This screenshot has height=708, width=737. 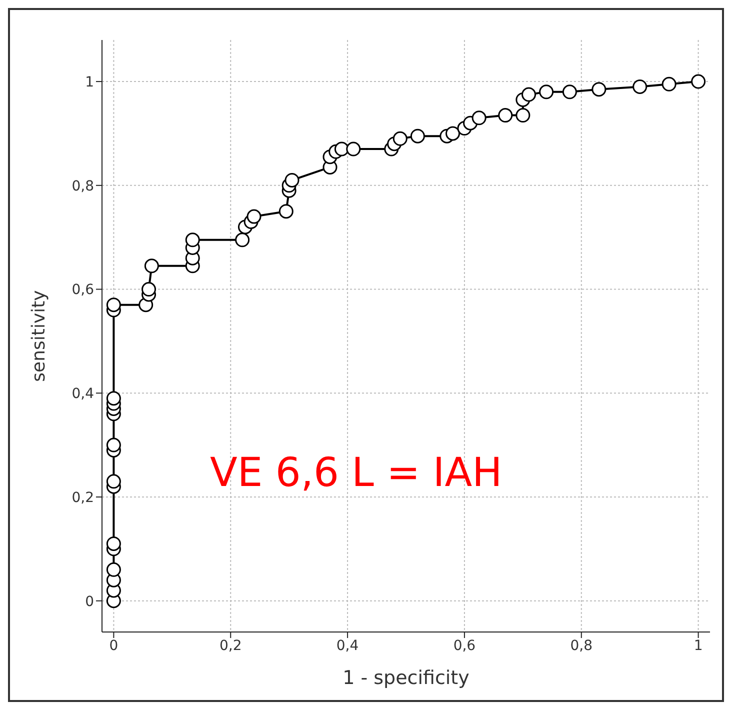 I want to click on x-tick-label: 0,8, so click(x=581, y=646).